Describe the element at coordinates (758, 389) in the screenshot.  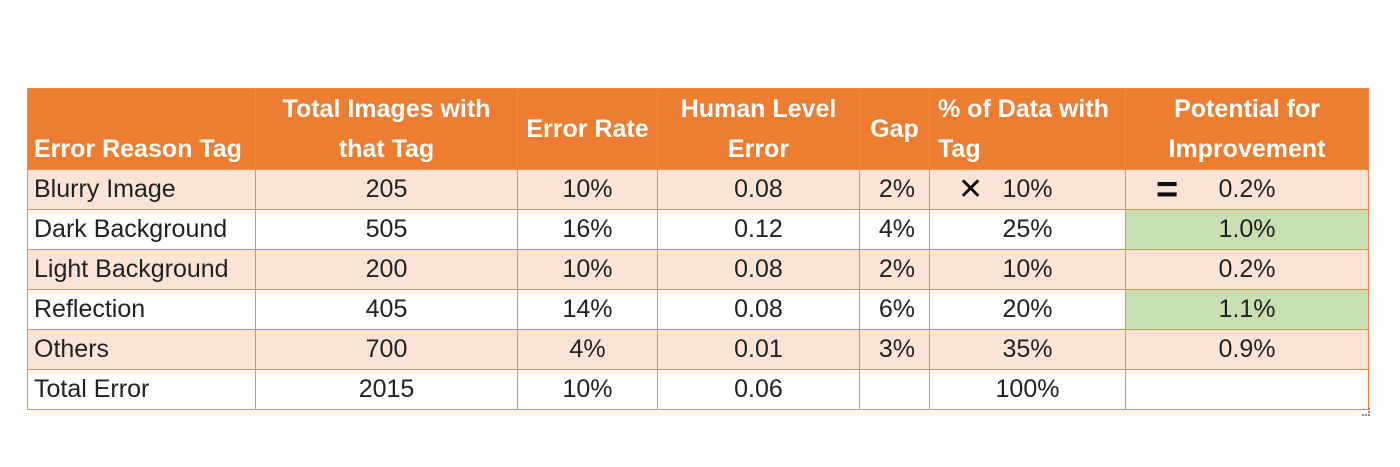
I see `cell-human-error: 0.06` at that location.